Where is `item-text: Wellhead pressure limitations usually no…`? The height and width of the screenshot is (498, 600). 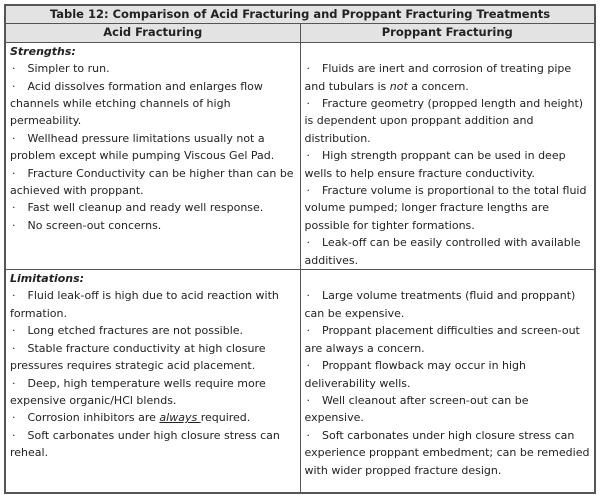 item-text: Wellhead pressure limitations usually no… is located at coordinates (142, 147).